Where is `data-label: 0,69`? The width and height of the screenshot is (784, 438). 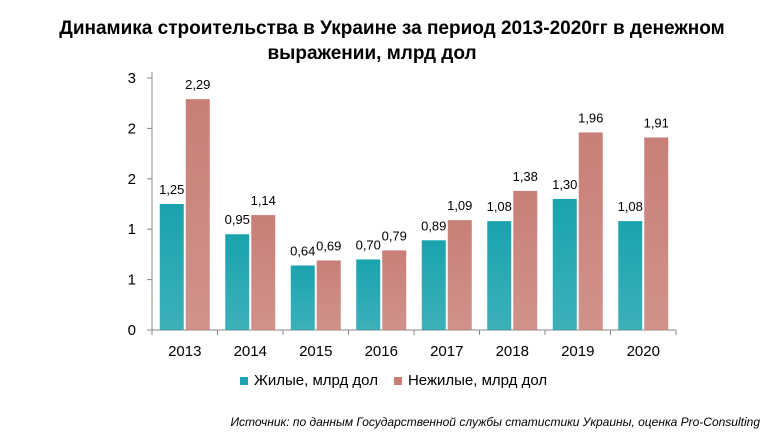 data-label: 0,69 is located at coordinates (328, 245).